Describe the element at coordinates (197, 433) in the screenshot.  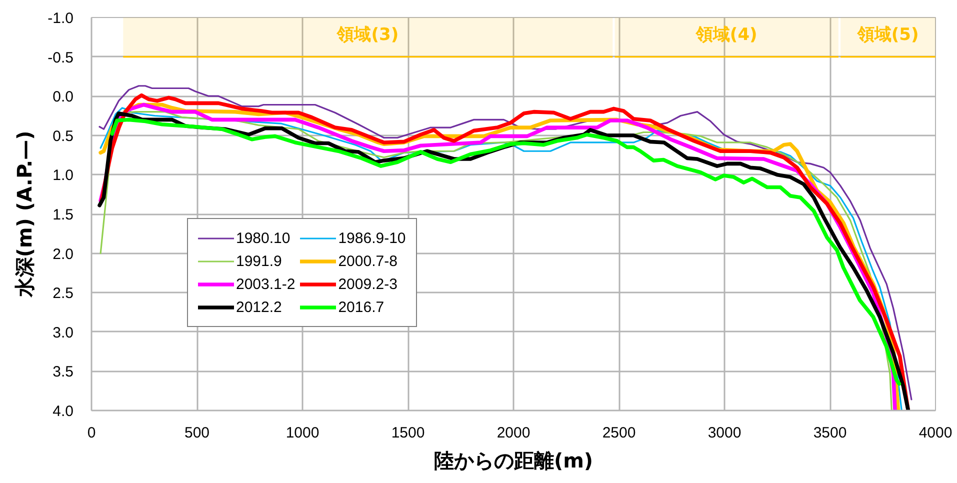
I see `x-tick-label: 500` at that location.